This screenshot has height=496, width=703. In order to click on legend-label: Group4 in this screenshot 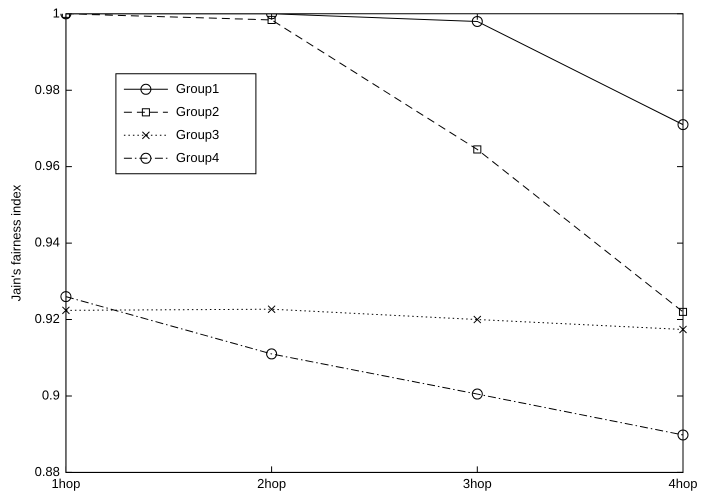, I will do `click(198, 157)`.